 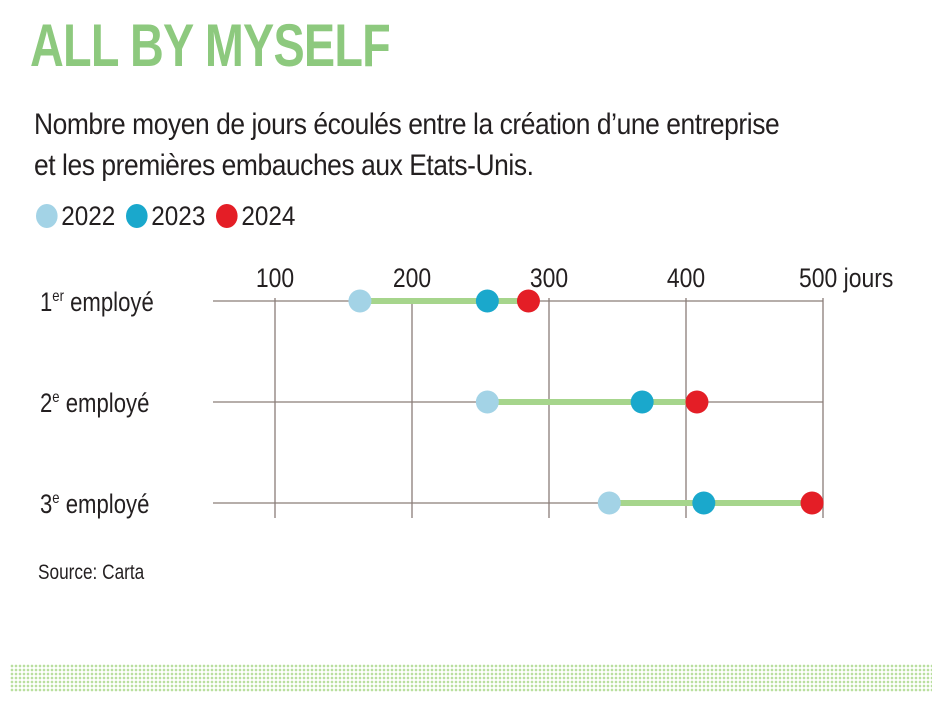 I want to click on dotted-band, so click(x=471, y=678).